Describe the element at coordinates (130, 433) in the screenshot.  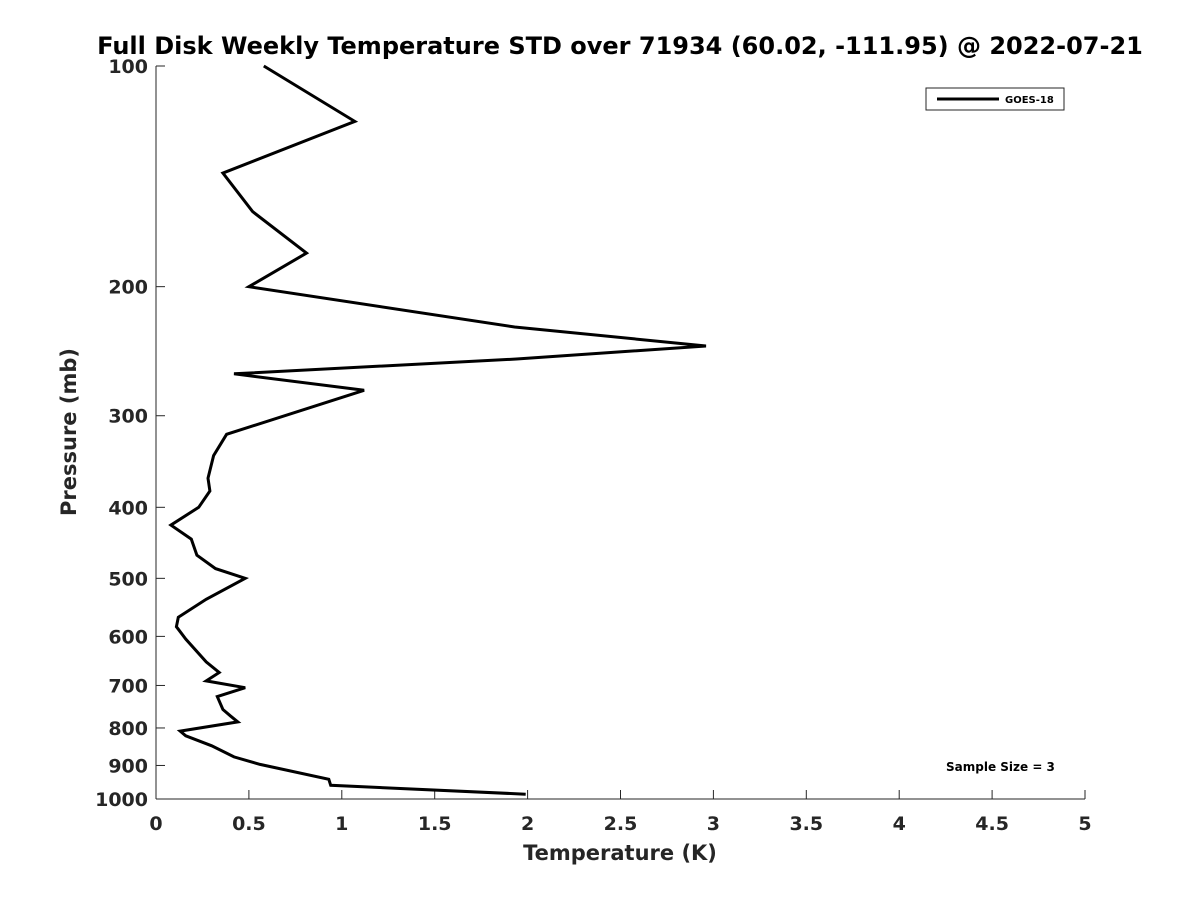
I see `y-axis-ticks: 100 200 300 400 500 600 700 800 900 1000` at that location.